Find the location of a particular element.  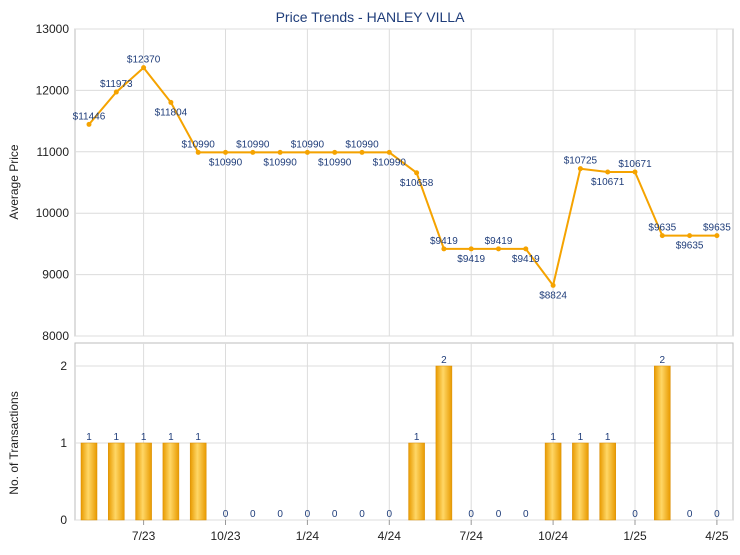

transactions-y-tick: 1 is located at coordinates (63, 443).